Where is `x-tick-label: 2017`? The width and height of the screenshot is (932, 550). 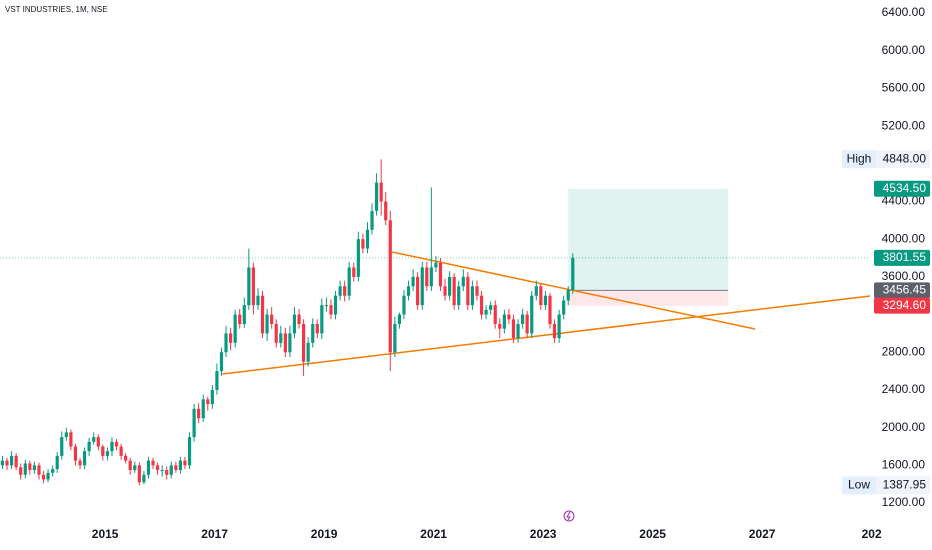
x-tick-label: 2017 is located at coordinates (214, 534).